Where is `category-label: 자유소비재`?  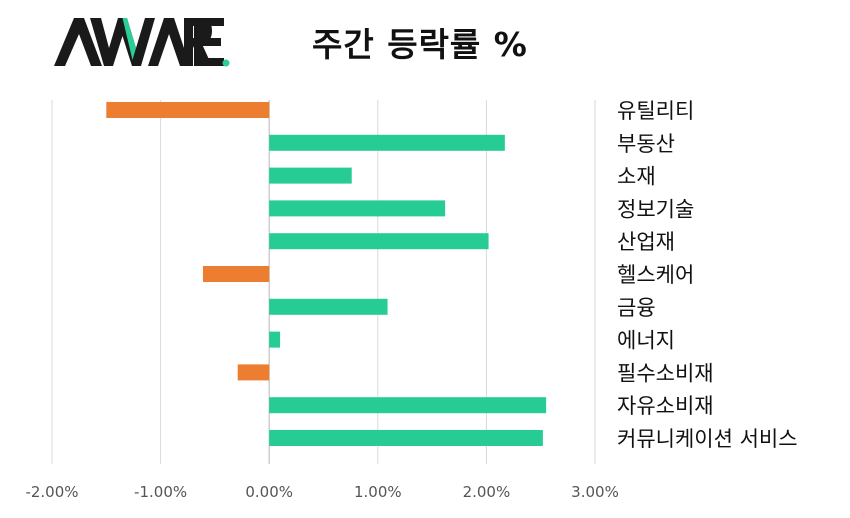 category-label: 자유소비재 is located at coordinates (665, 406).